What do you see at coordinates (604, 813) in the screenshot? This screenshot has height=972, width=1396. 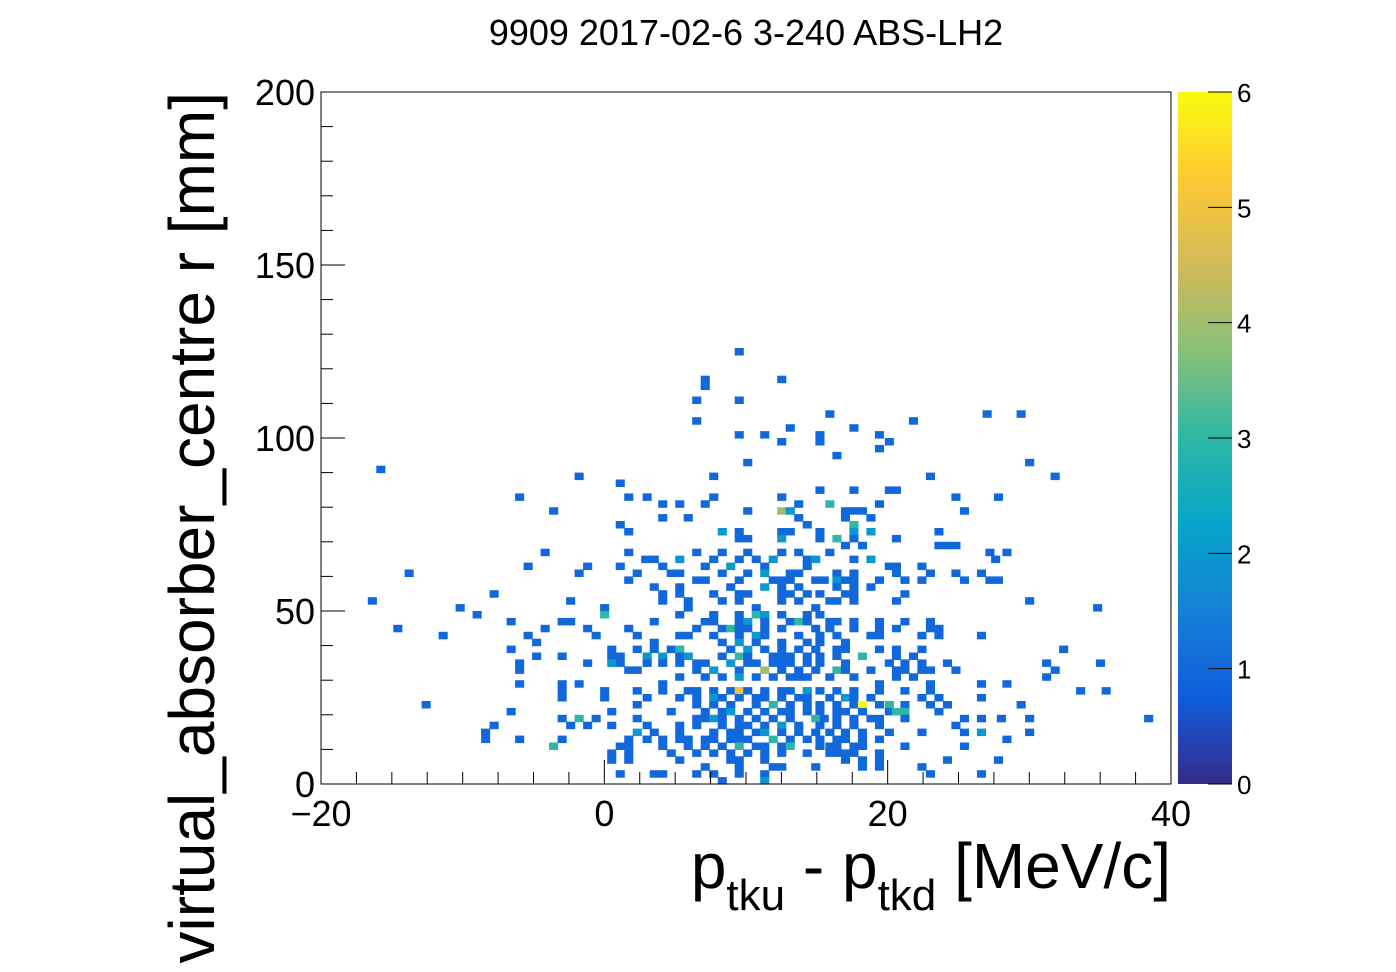 I see `x-tick-label: 0` at bounding box center [604, 813].